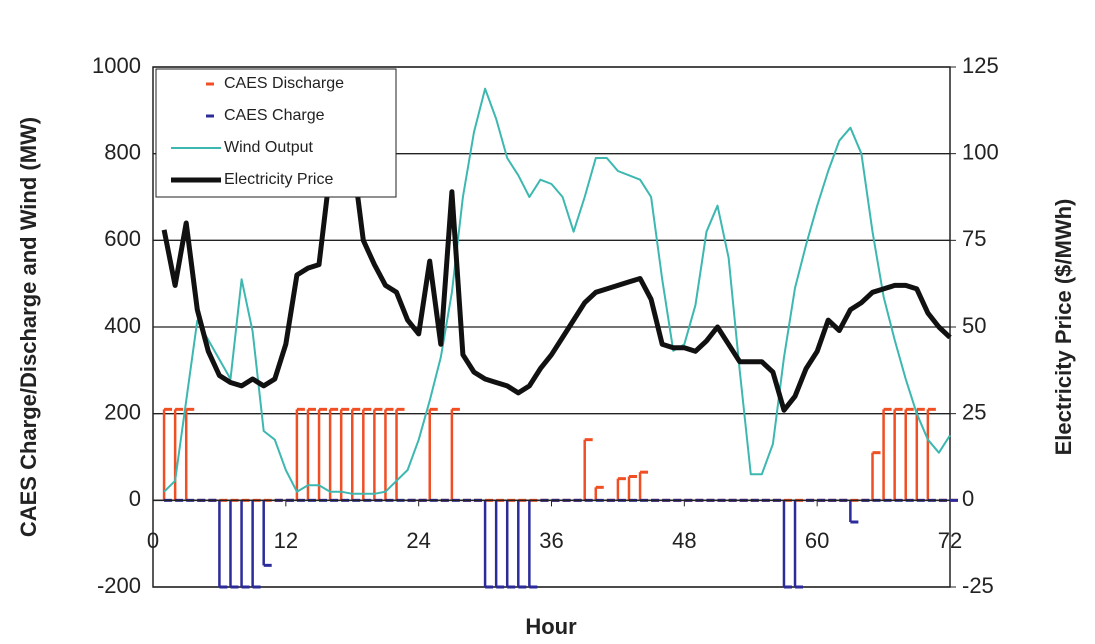  I want to click on y-tick-label: 1000, so click(116, 65).